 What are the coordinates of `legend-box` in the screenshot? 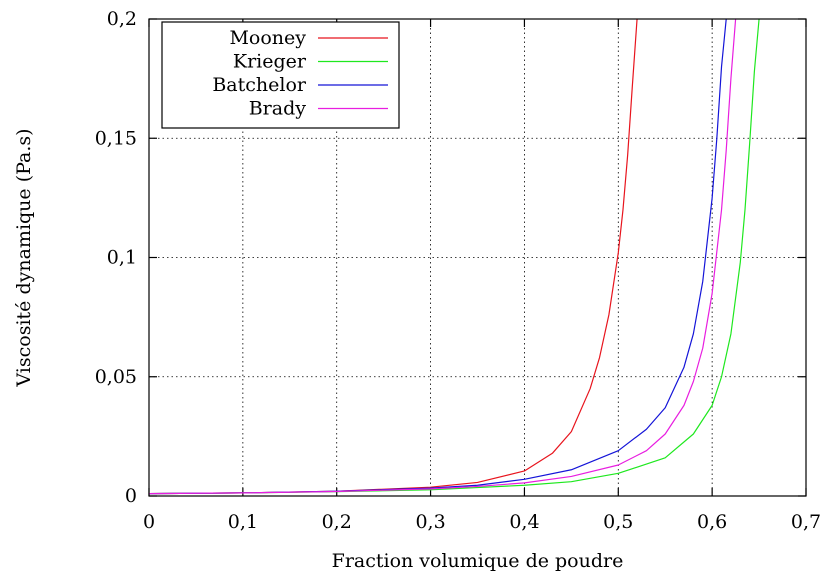 It's located at (280, 75).